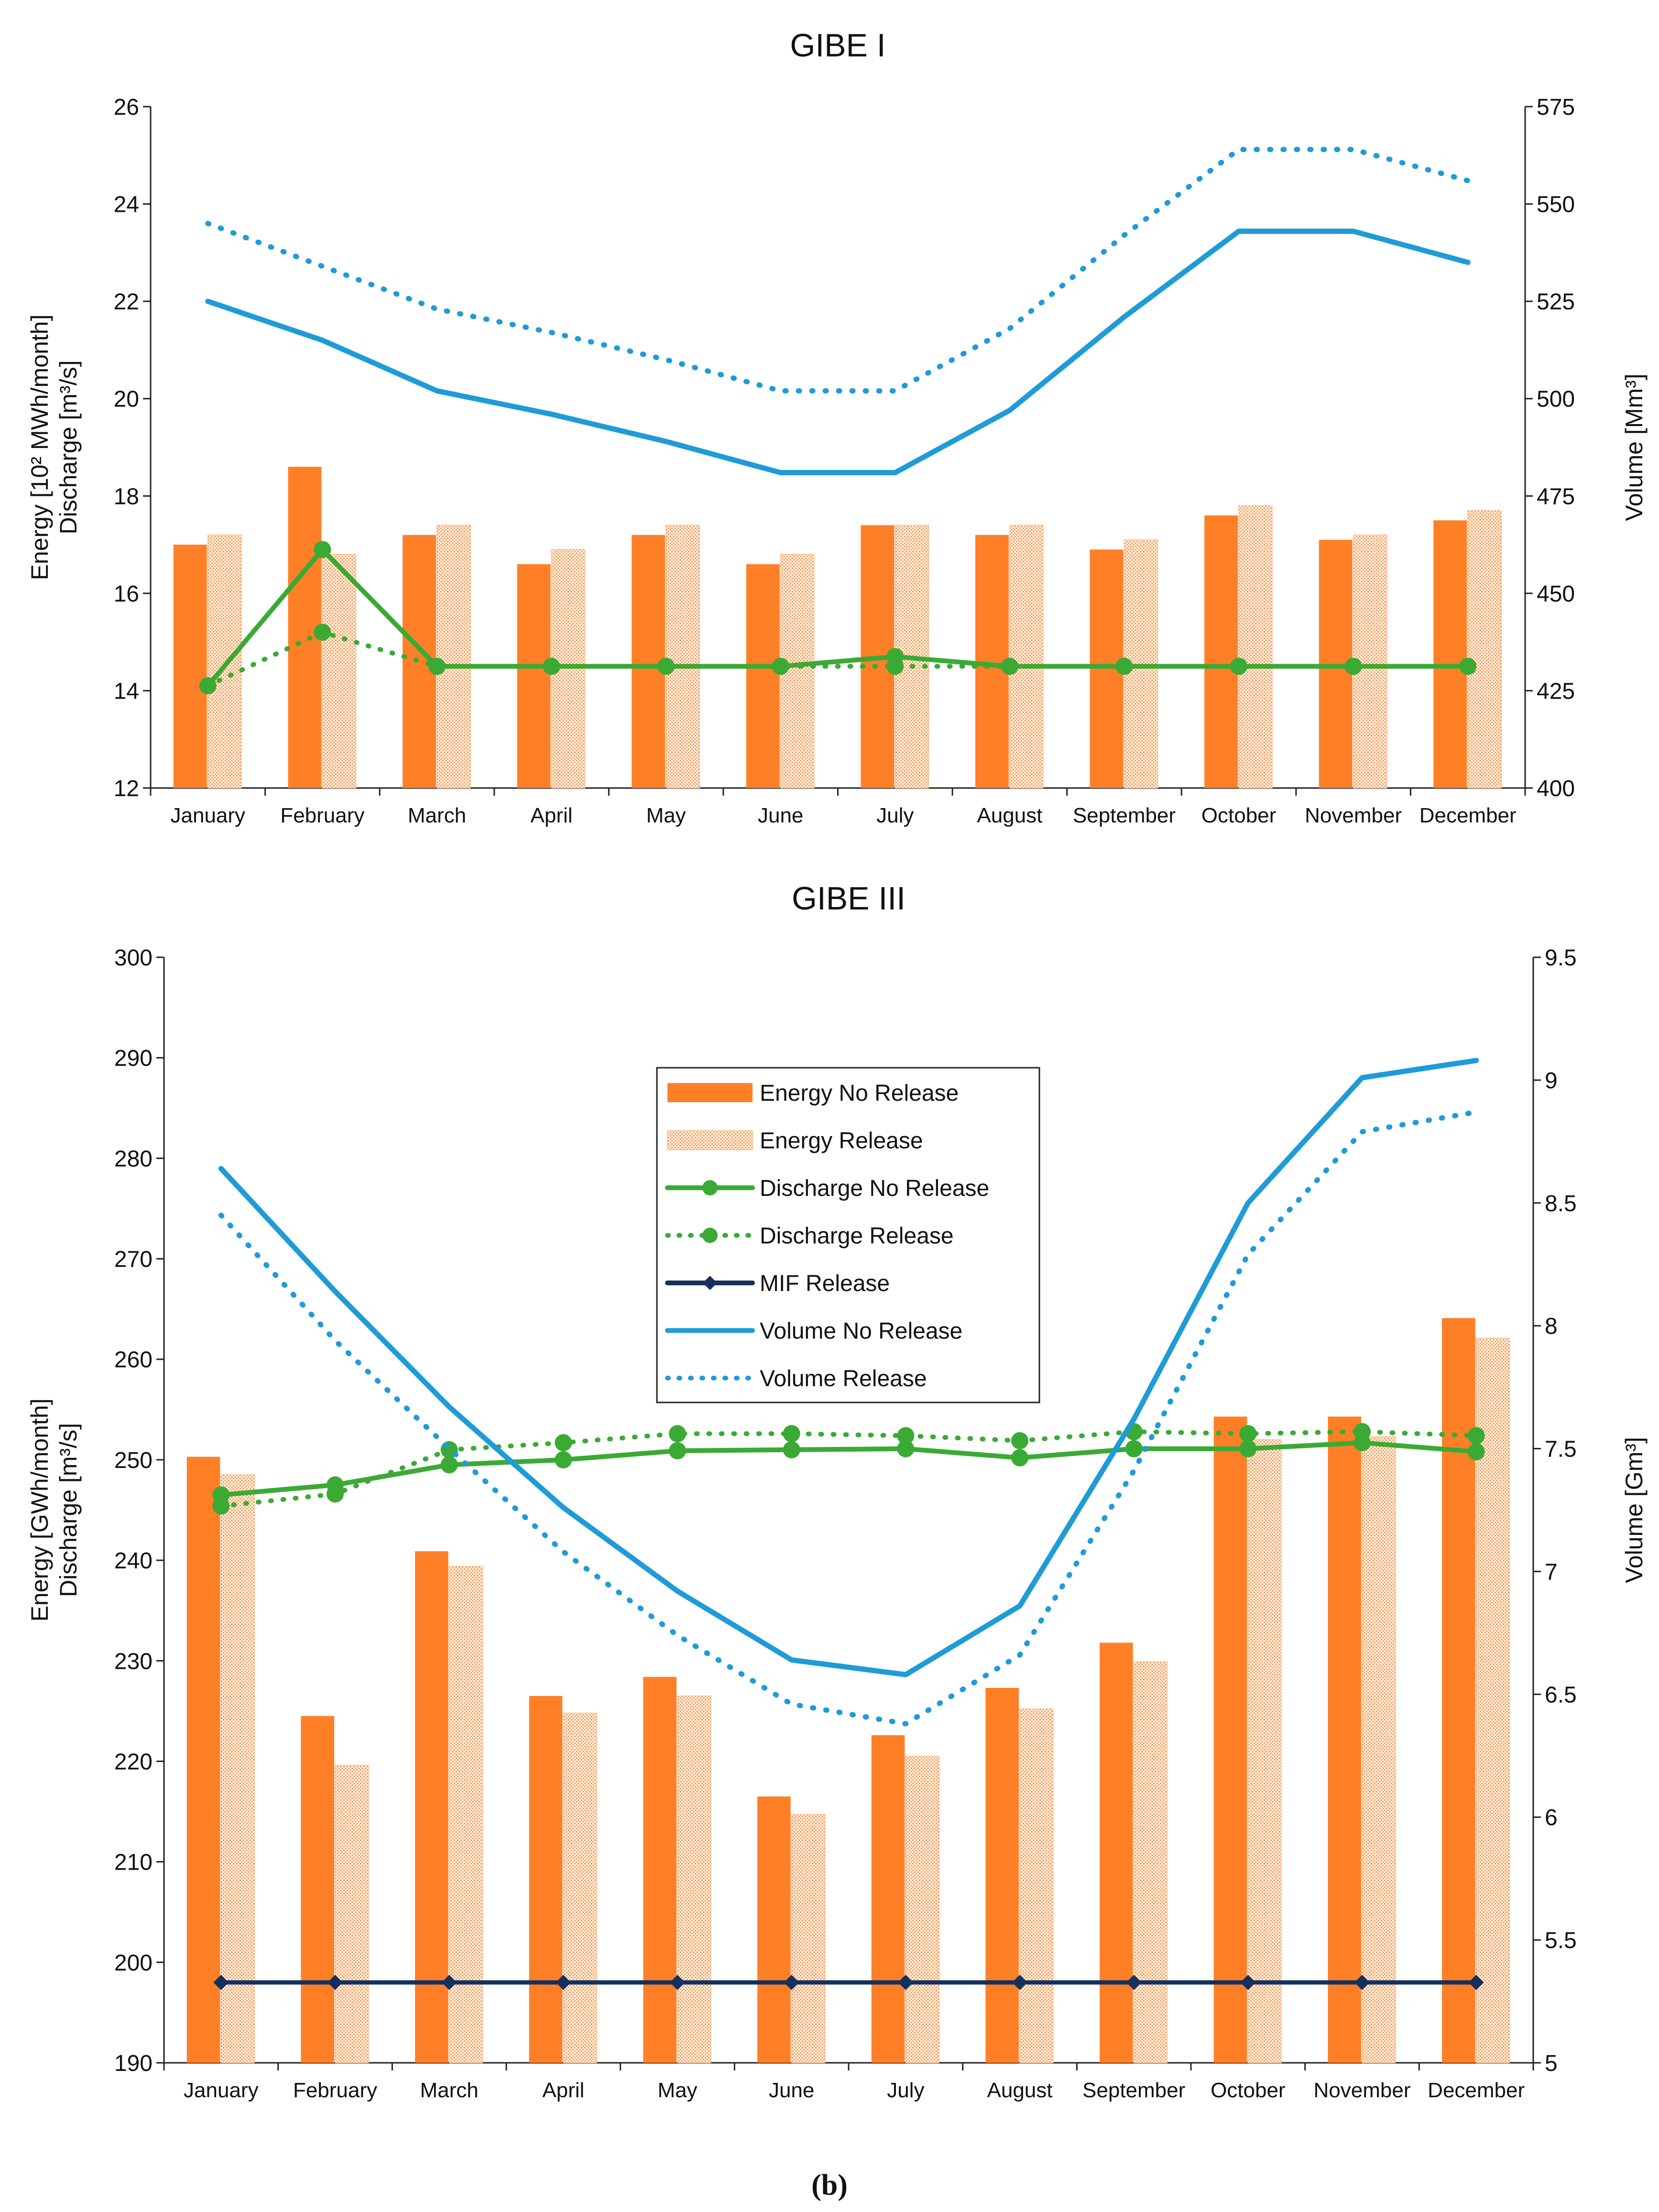 The width and height of the screenshot is (1659, 2212). I want to click on legend-item-mif-release: MIF Release, so click(777, 1283).